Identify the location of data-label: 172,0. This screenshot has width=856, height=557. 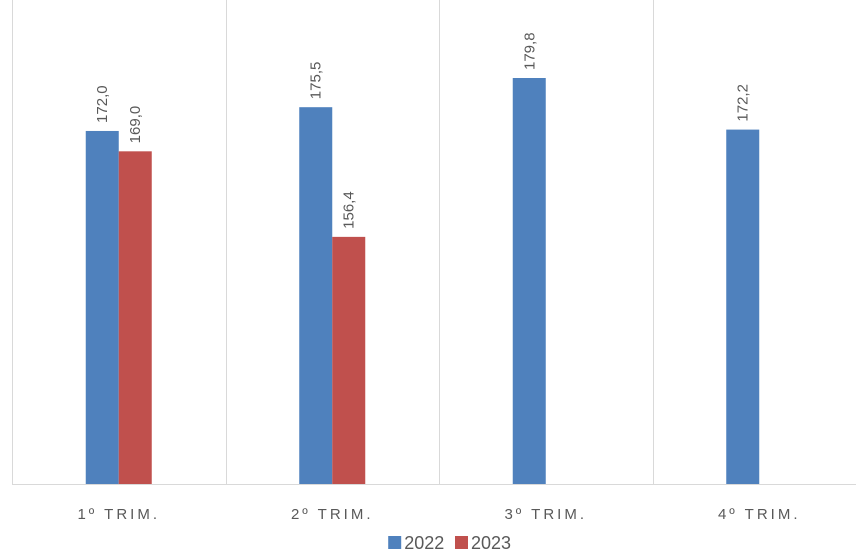
(102, 104).